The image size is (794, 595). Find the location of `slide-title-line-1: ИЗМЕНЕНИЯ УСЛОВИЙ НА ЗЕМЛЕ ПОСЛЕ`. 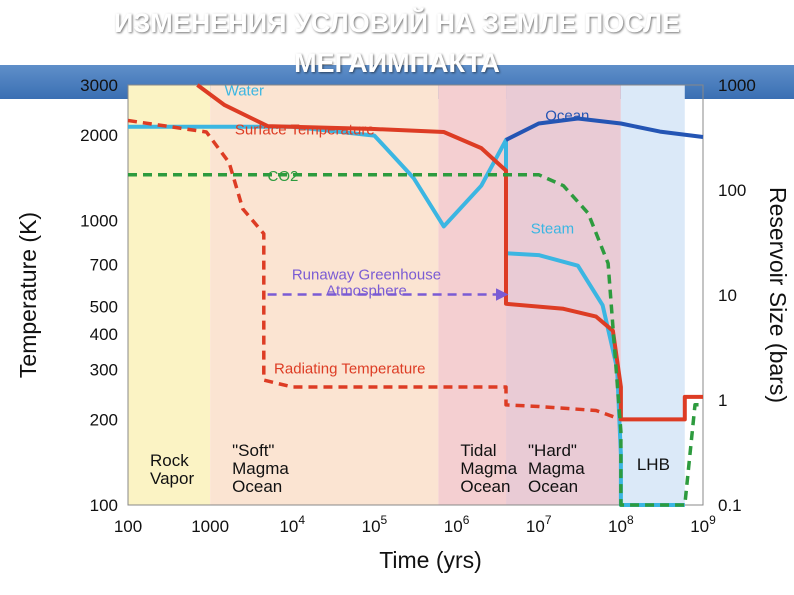

slide-title-line-1: ИЗМЕНЕНИЯ УСЛОВИЙ НА ЗЕМЛЕ ПОСЛЕ is located at coordinates (397, 23).